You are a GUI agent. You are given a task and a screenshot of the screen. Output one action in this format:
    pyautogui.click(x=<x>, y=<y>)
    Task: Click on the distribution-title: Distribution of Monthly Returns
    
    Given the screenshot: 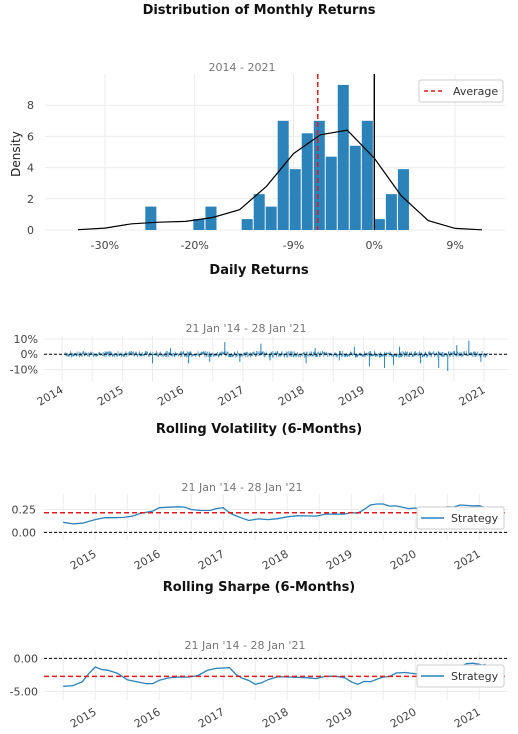 What is the action you would take?
    pyautogui.click(x=259, y=10)
    